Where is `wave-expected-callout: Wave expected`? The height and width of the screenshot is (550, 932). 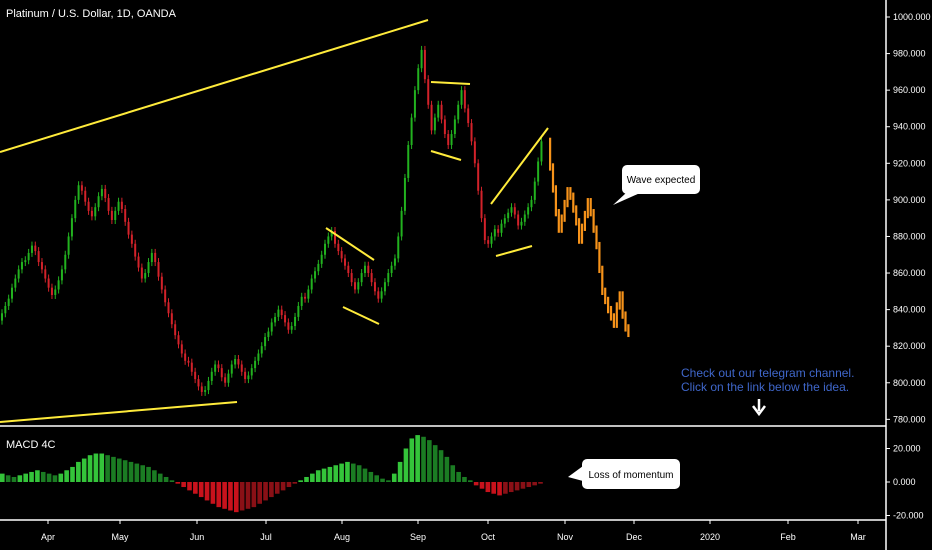
wave-expected-callout: Wave expected is located at coordinates (656, 185).